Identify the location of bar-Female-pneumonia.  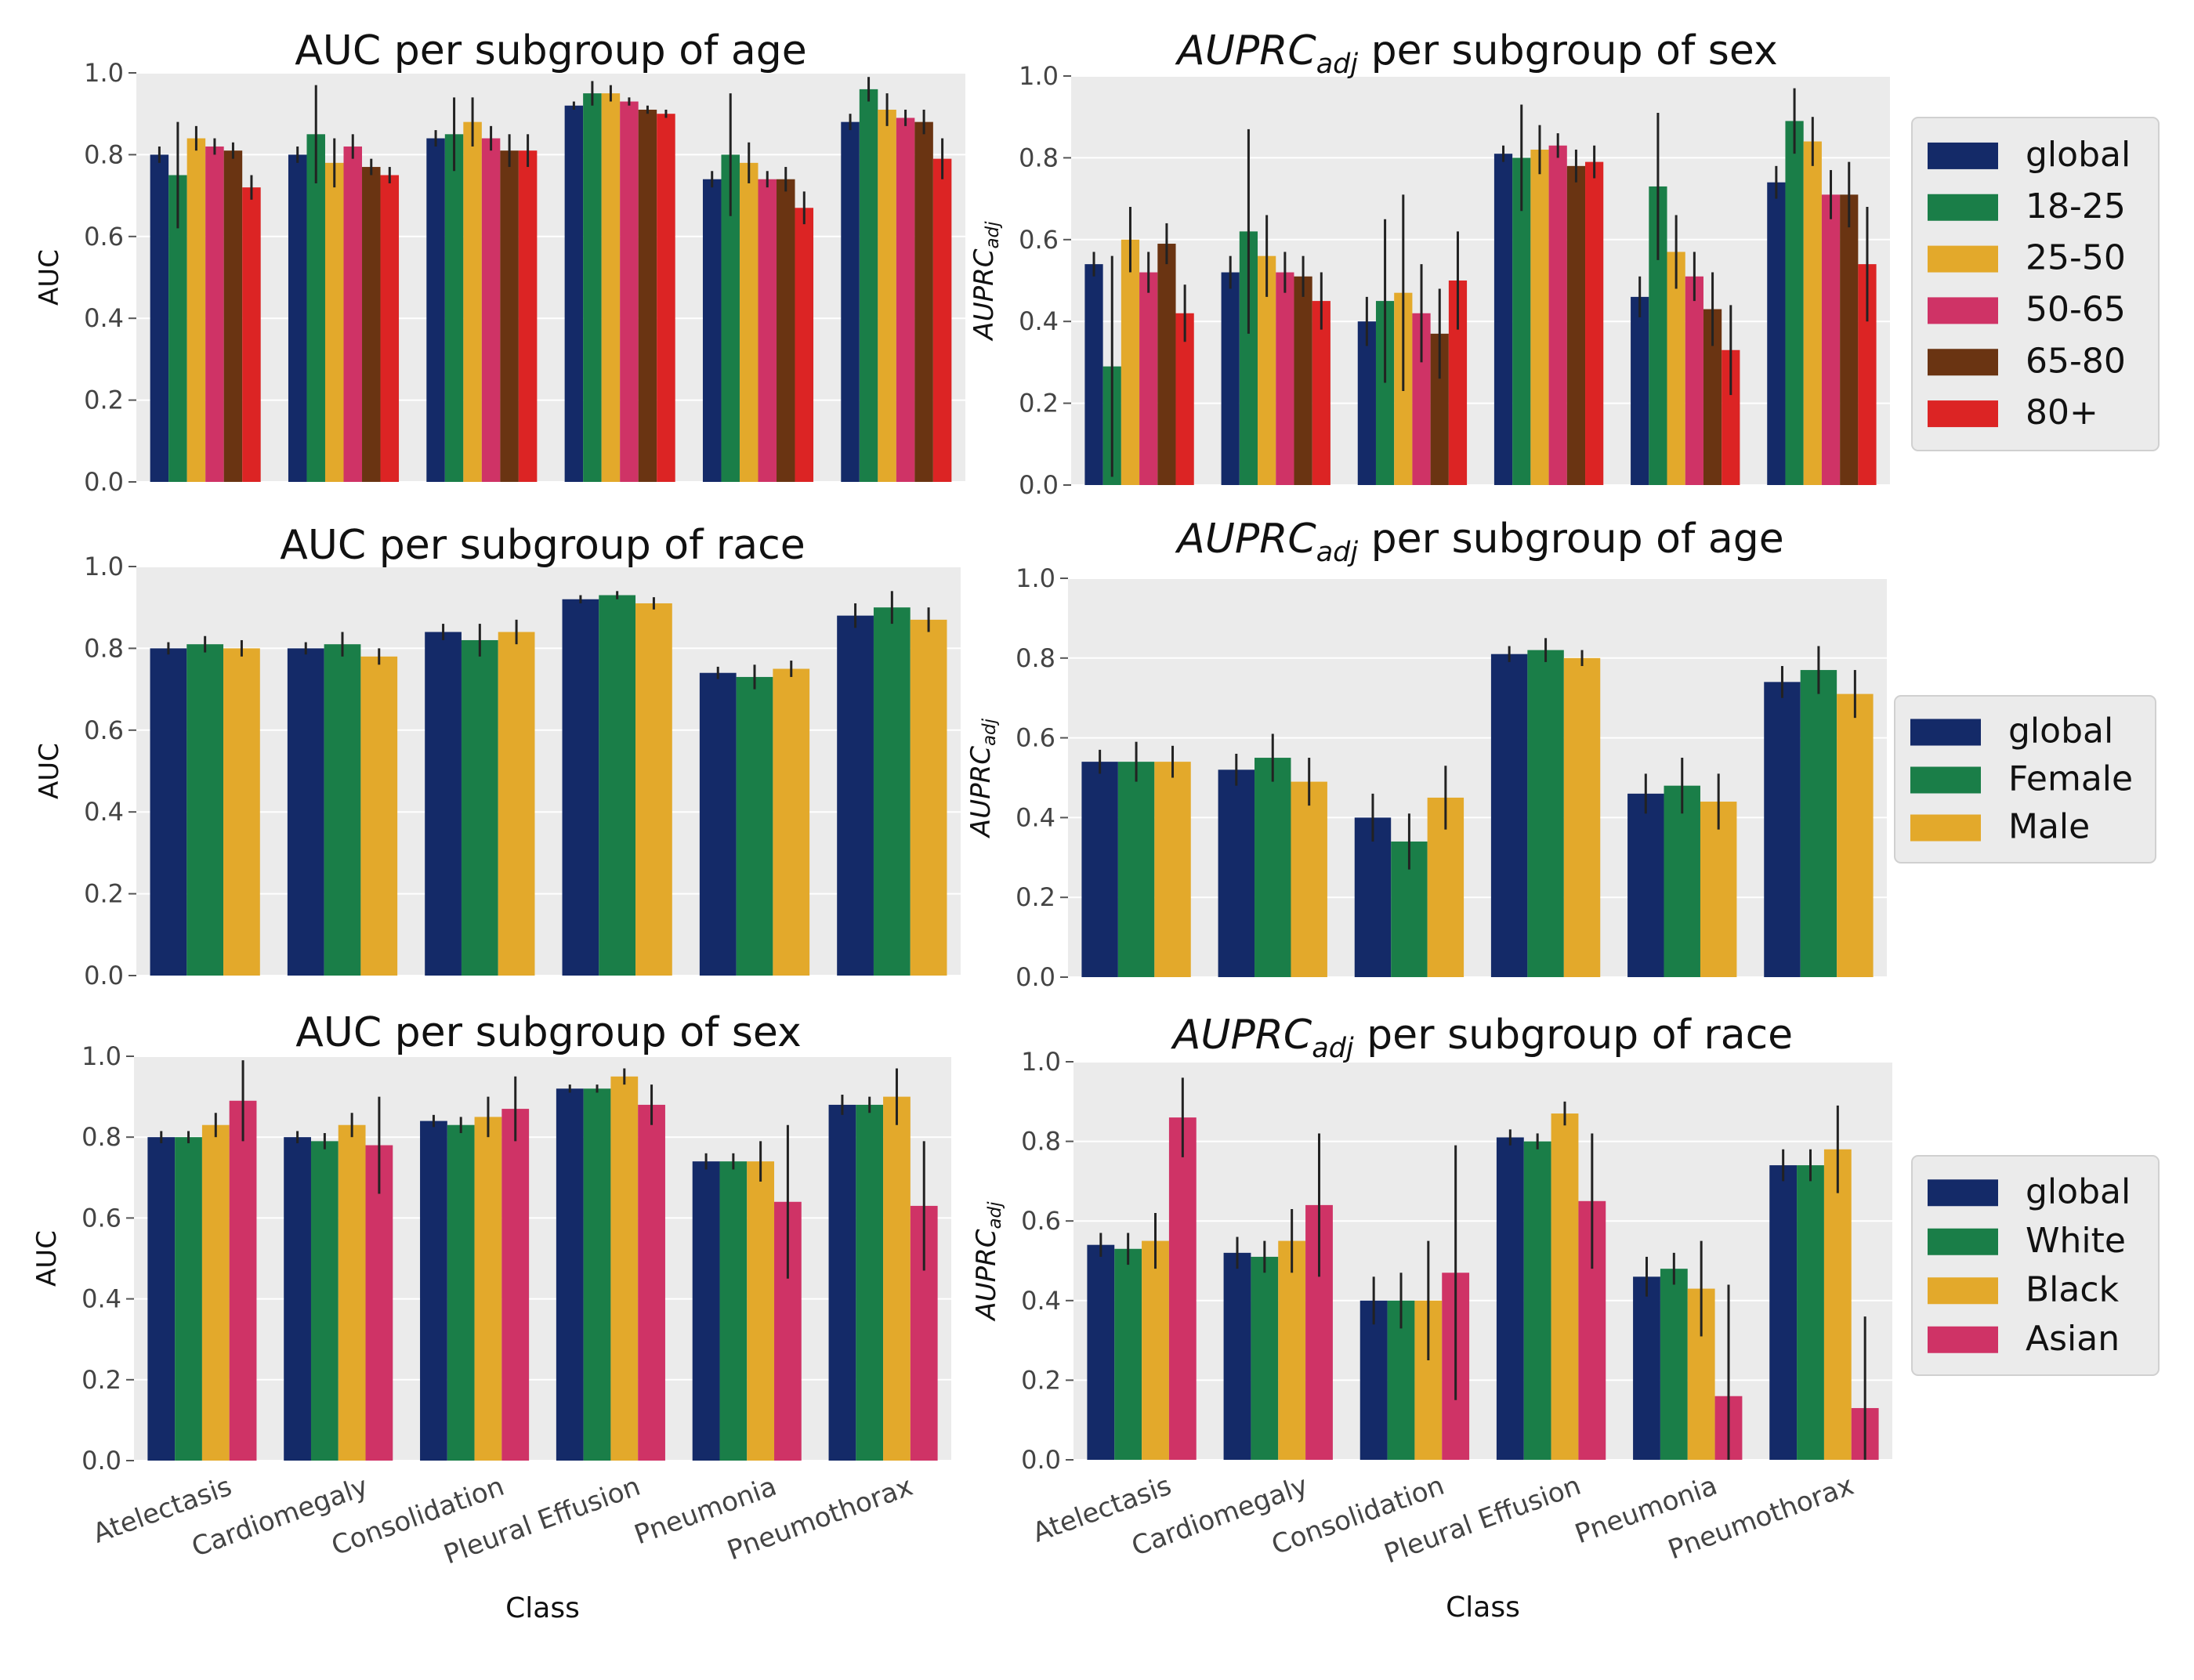
(1682, 881).